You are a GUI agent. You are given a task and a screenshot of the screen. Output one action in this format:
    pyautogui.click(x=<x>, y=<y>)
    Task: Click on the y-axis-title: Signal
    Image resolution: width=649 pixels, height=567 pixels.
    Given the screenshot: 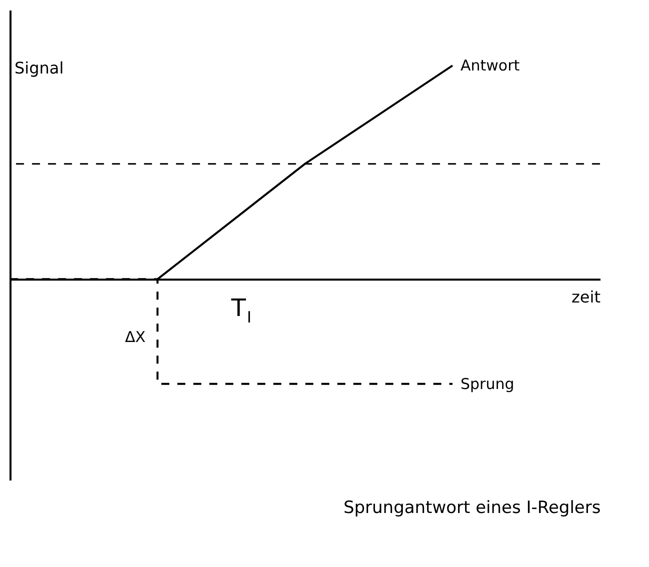 What is the action you would take?
    pyautogui.click(x=39, y=68)
    